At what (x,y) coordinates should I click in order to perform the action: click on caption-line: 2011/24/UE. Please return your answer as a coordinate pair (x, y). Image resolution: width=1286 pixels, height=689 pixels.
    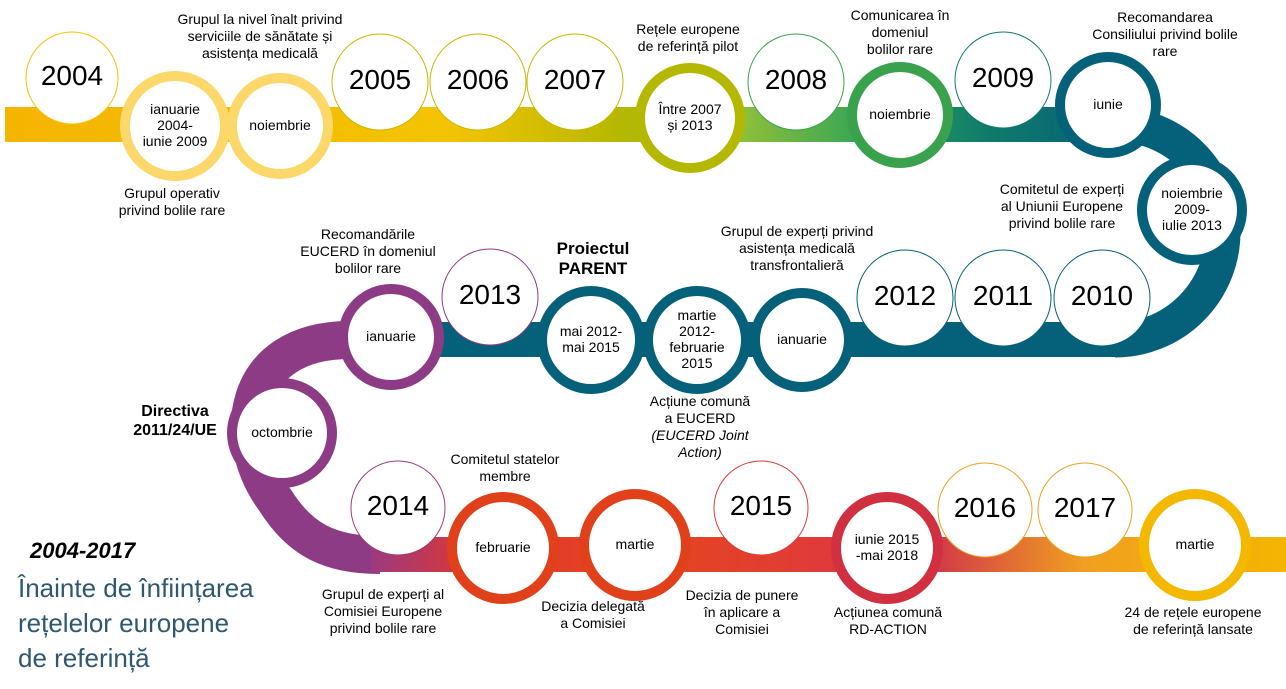
    Looking at the image, I should click on (175, 430).